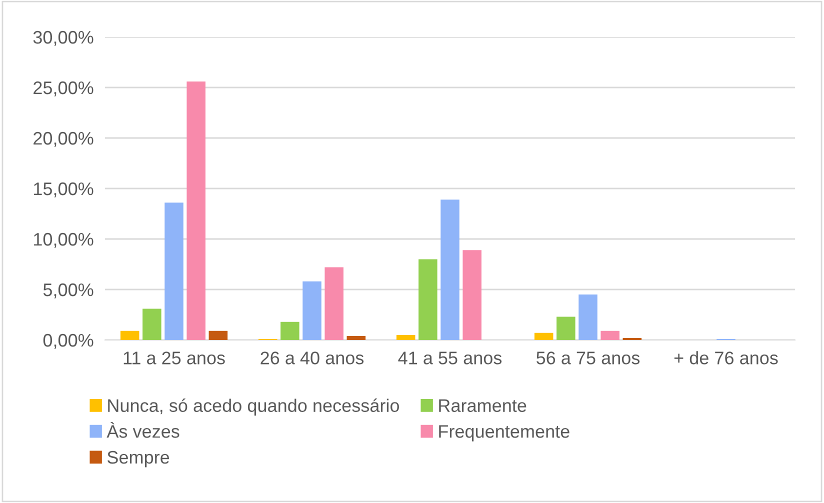  What do you see at coordinates (312, 358) in the screenshot?
I see `x-tick-label: 26 a 40 anos` at bounding box center [312, 358].